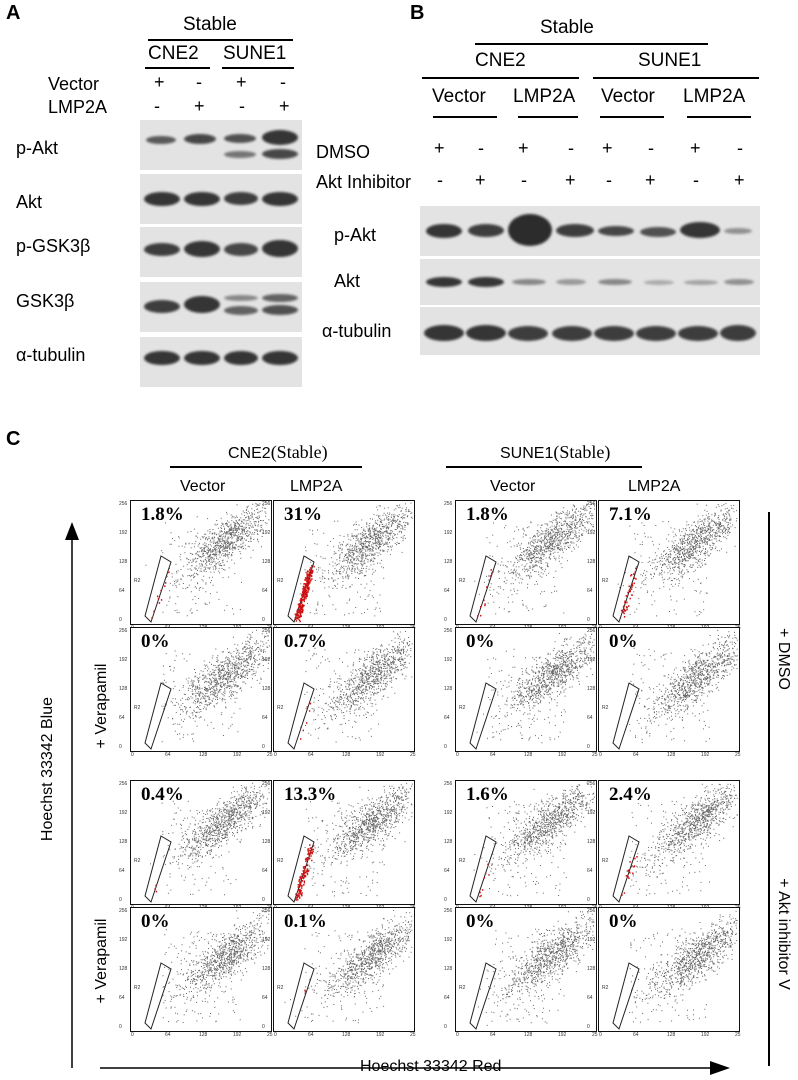 This screenshot has height=1080, width=798. What do you see at coordinates (590, 331) in the screenshot?
I see `blot-tubulin-b` at bounding box center [590, 331].